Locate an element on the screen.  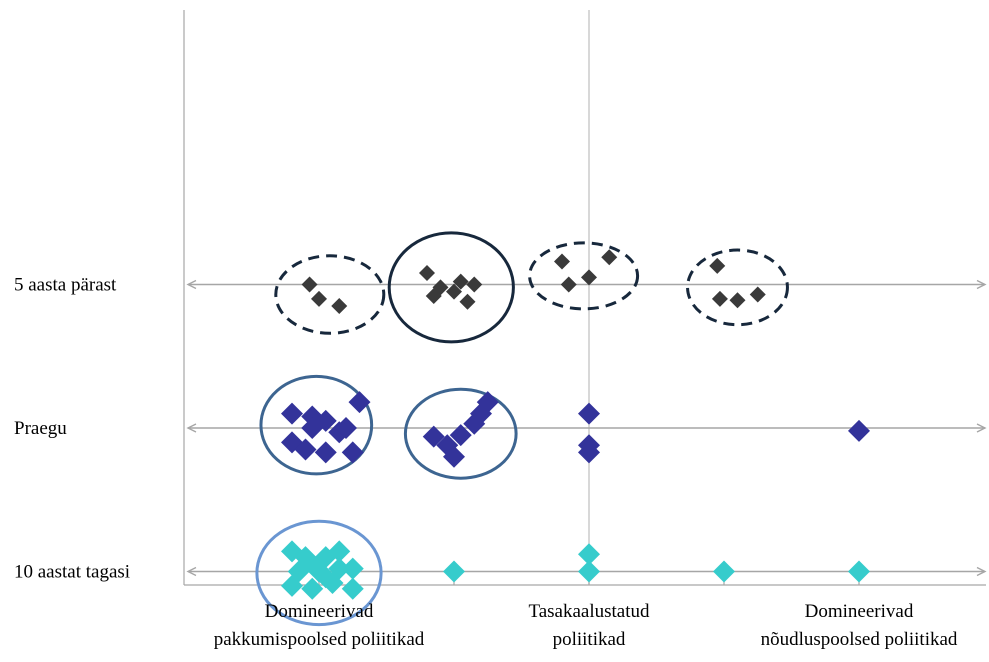
x-tick-label: nõudluspoolsed poliitikad is located at coordinates (859, 639).